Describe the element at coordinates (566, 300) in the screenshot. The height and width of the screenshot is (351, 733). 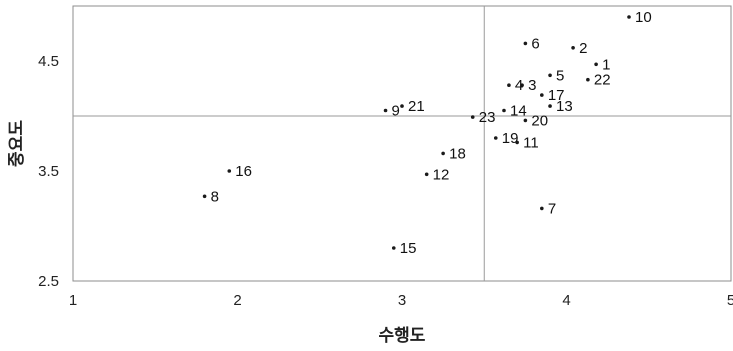
I see `x-tick-label: 4` at that location.